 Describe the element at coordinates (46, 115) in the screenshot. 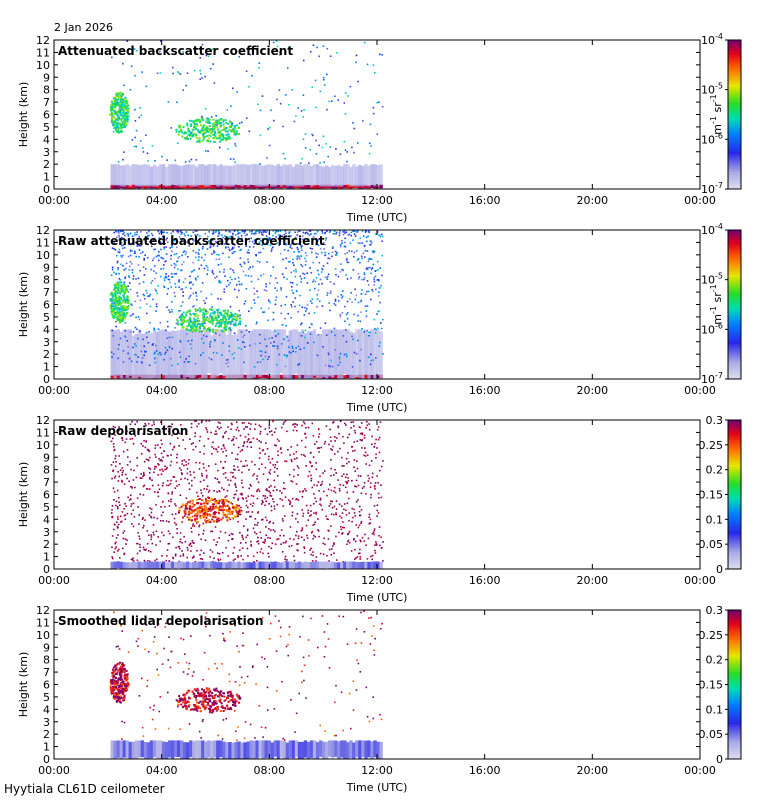

I see `y-tick-label: 6` at that location.